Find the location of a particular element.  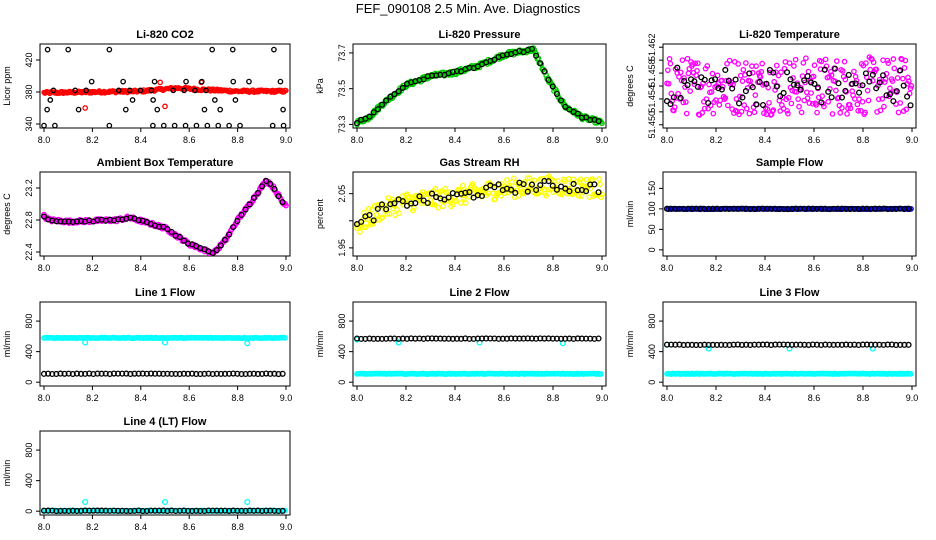

y-tick-label: 1.95 is located at coordinates (342, 248).